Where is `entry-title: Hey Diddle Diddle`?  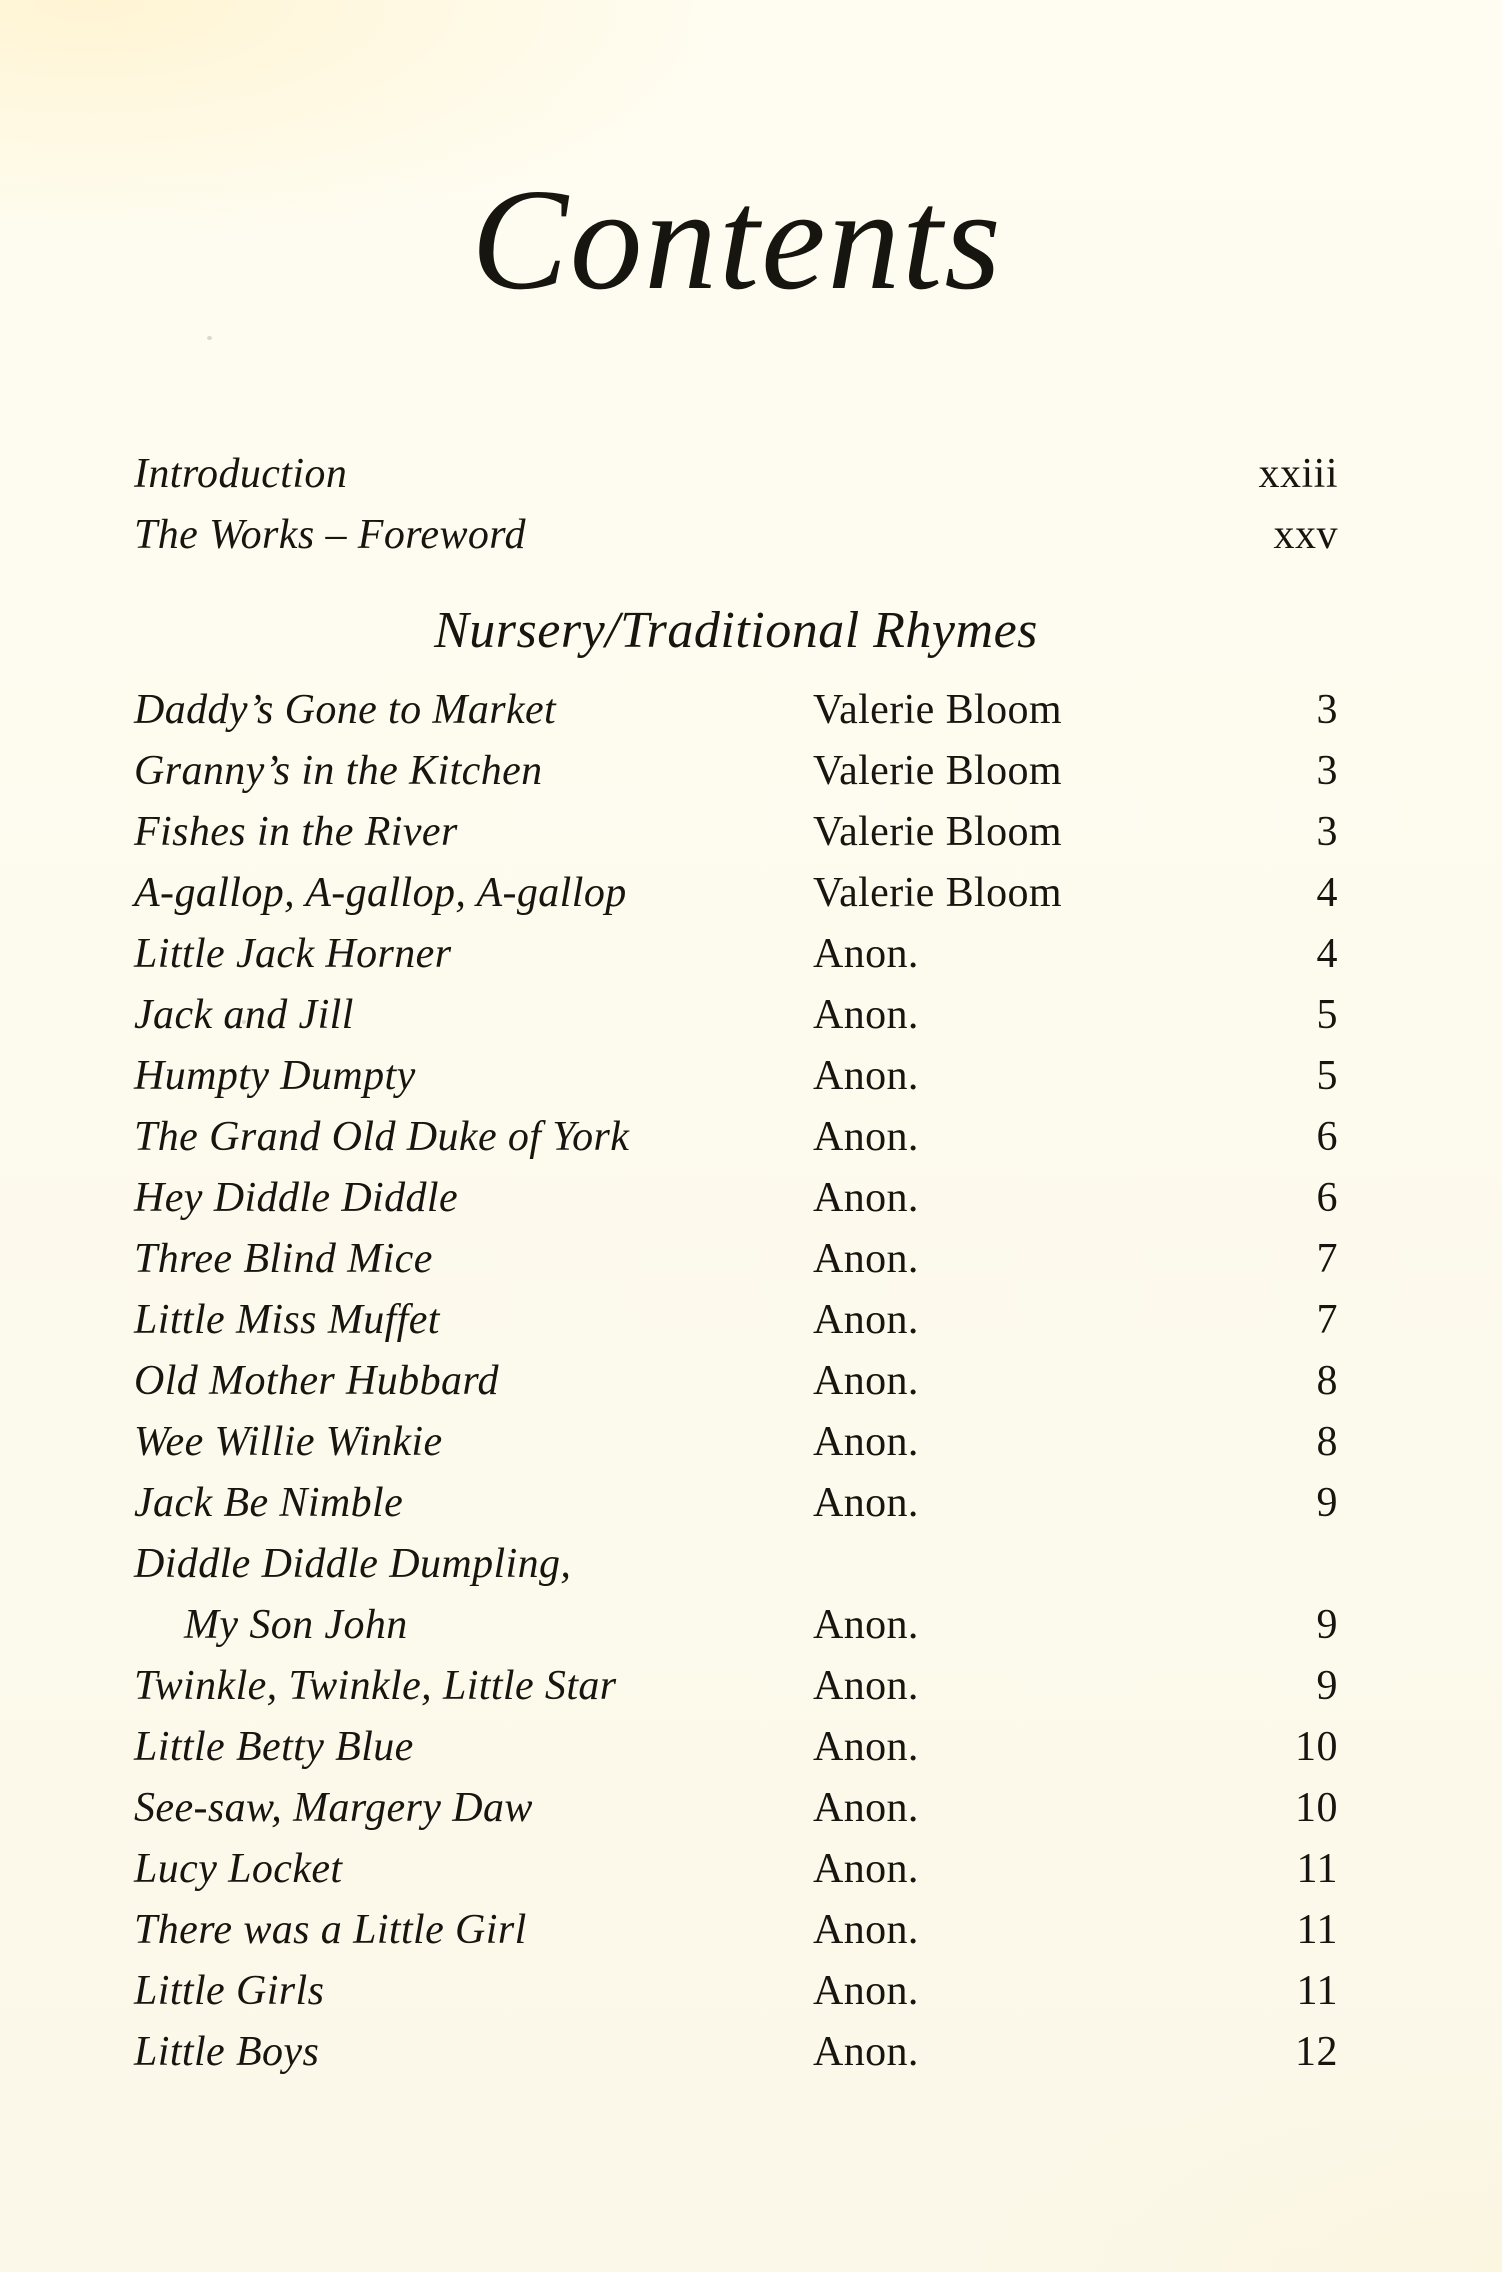
entry-title: Hey Diddle Diddle is located at coordinates (296, 1198).